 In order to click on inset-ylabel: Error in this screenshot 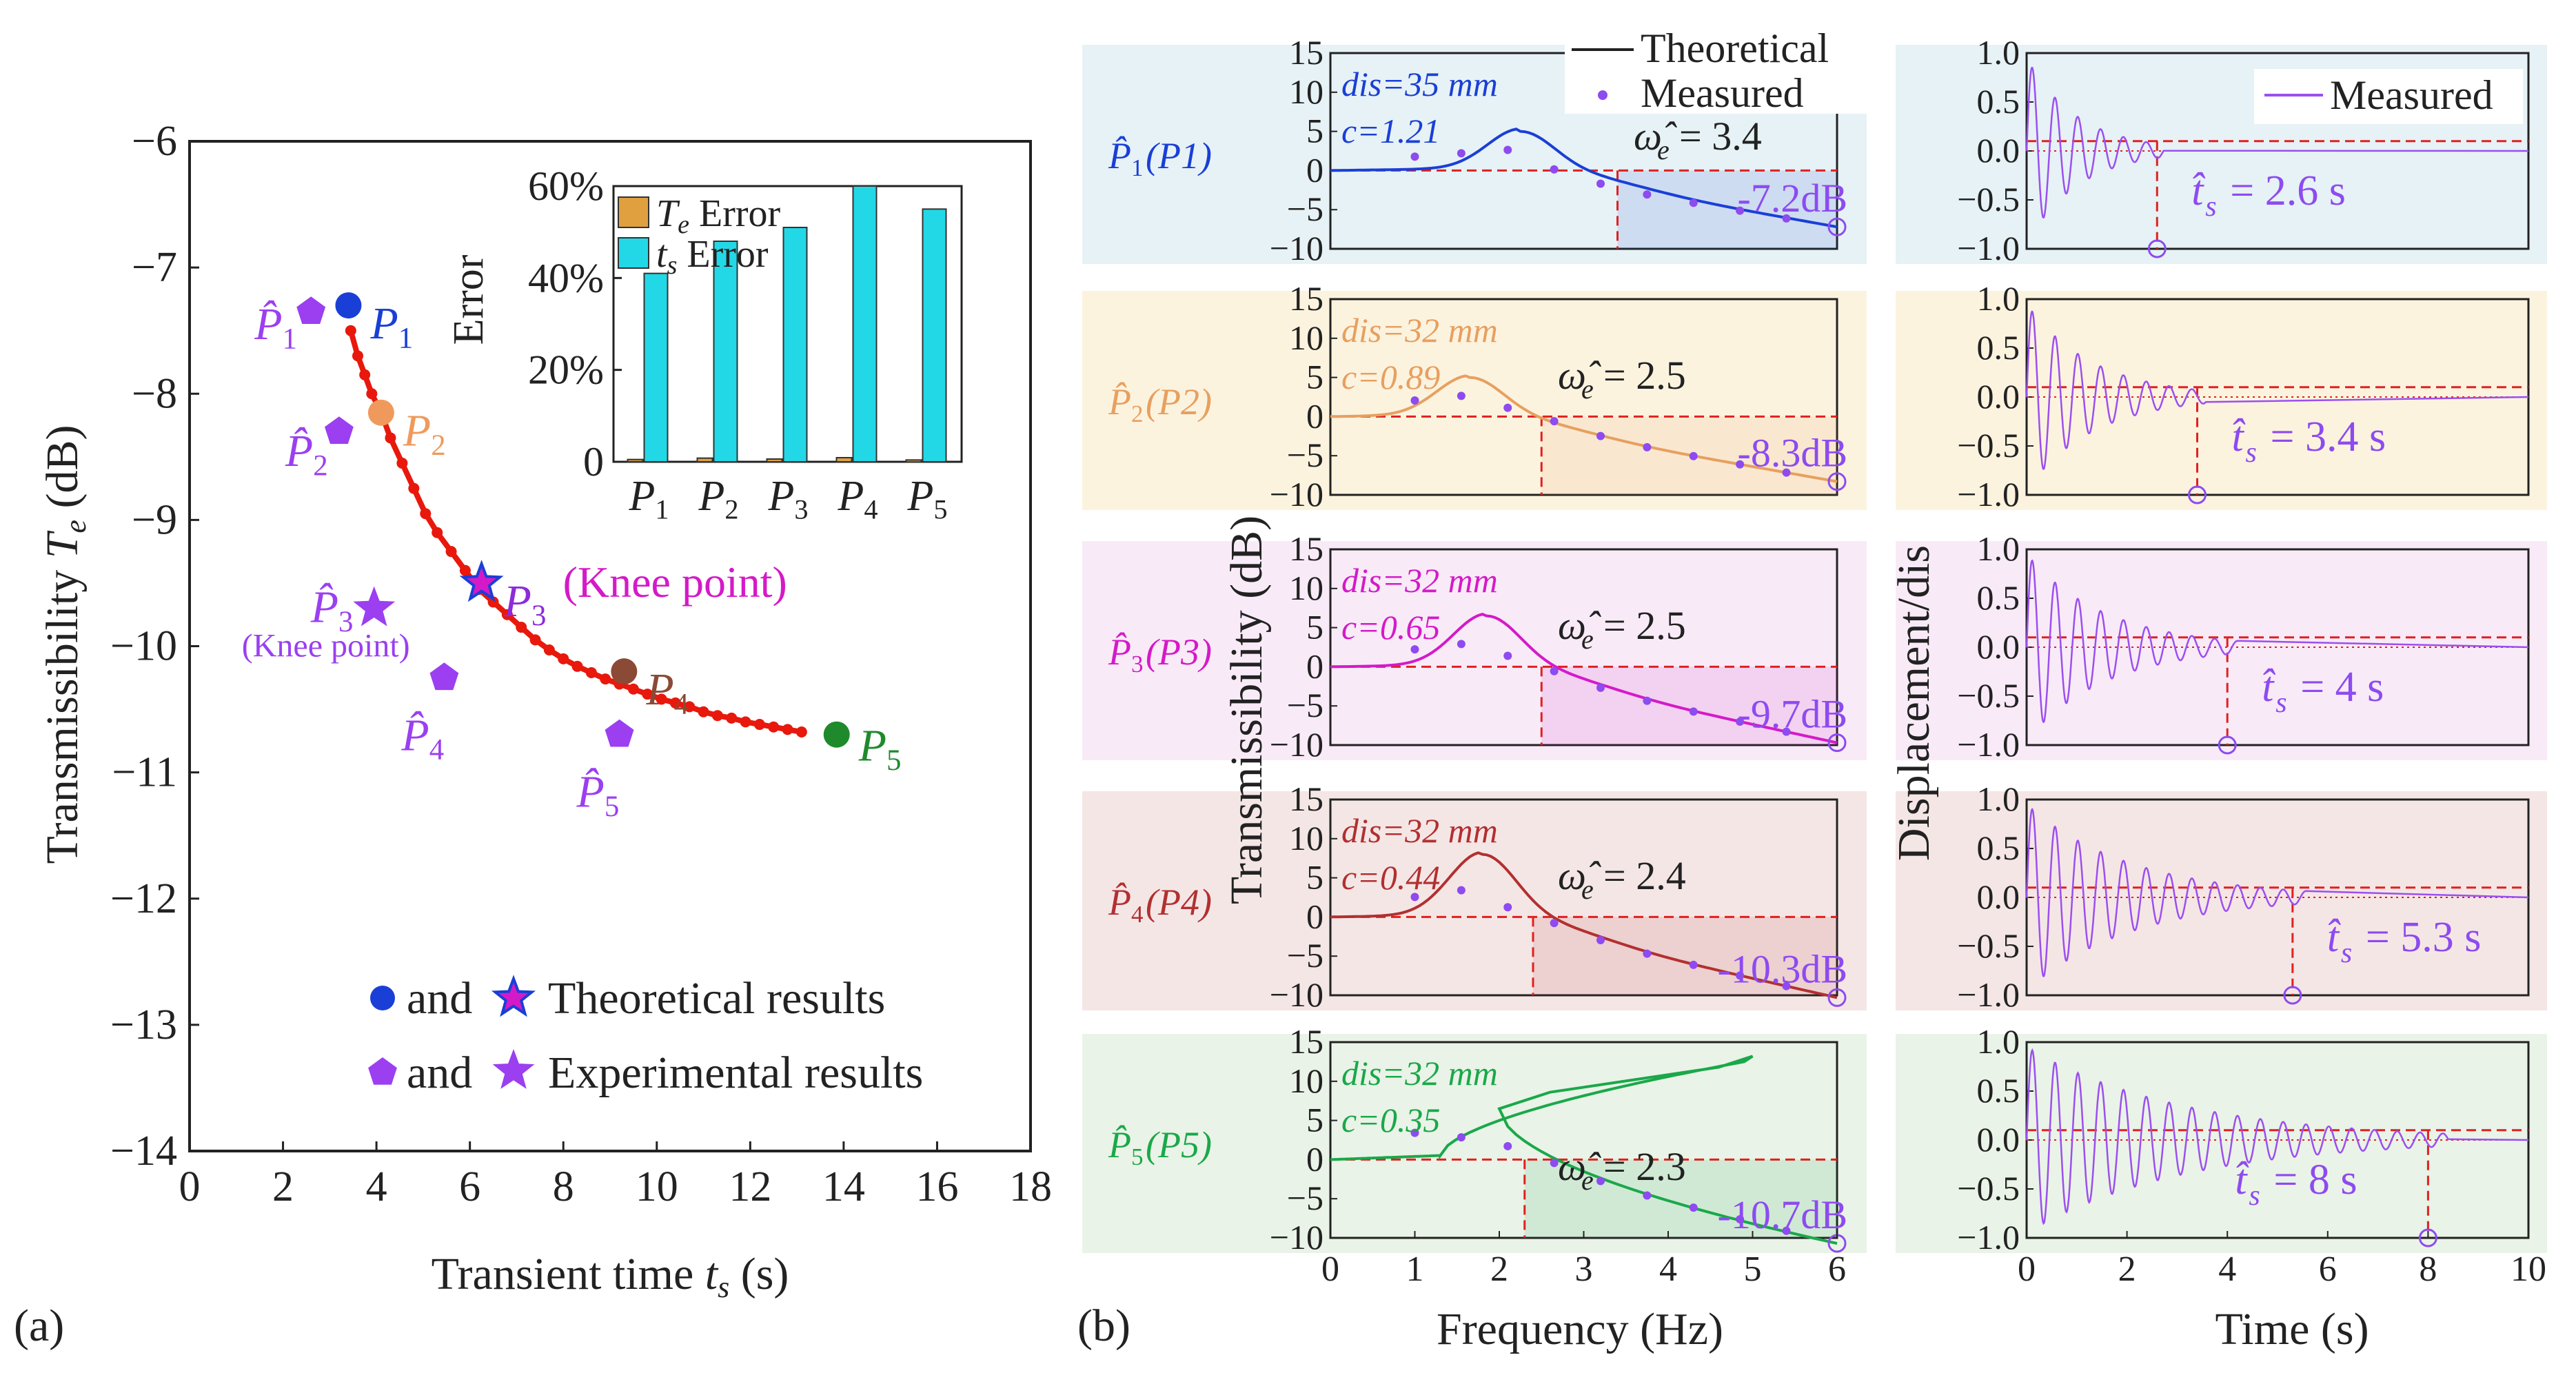, I will do `click(468, 300)`.